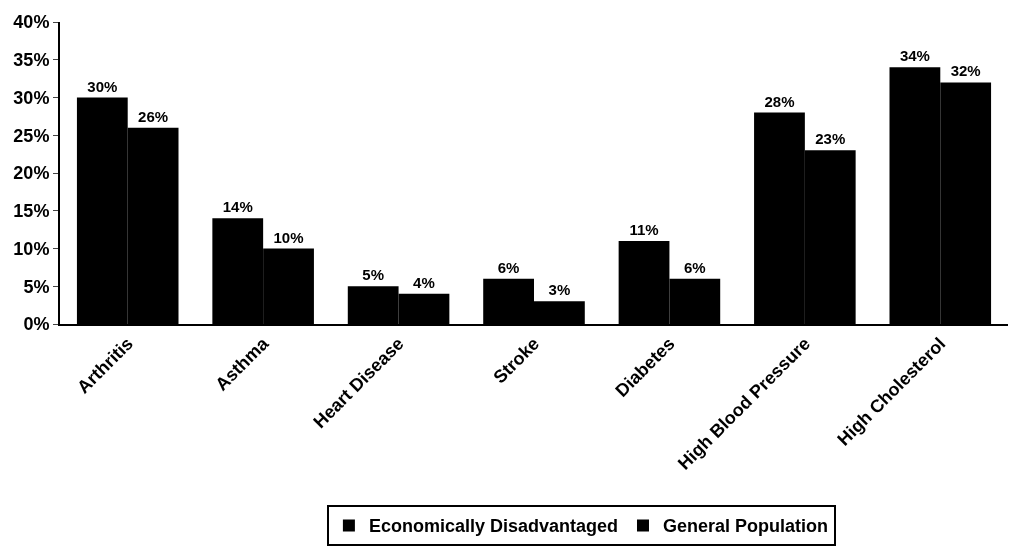  I want to click on y-tick-label: 30%, so click(31, 97).